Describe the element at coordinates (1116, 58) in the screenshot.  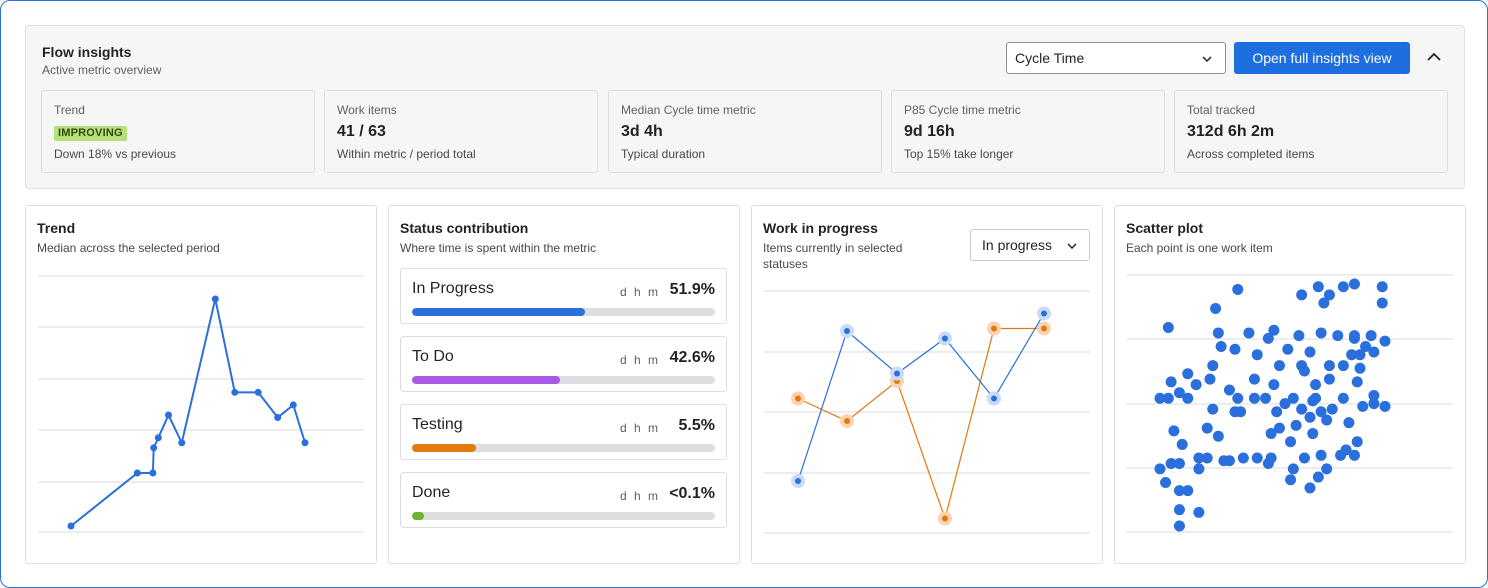
I see `metric-select: Cycle Time` at that location.